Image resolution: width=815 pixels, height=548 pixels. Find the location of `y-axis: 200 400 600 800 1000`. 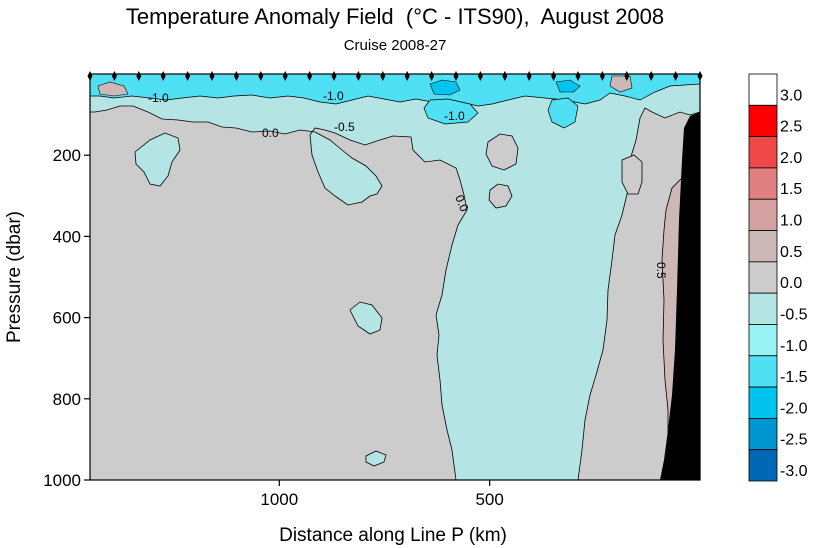

y-axis: 200 400 600 800 1000 is located at coordinates (66, 318).